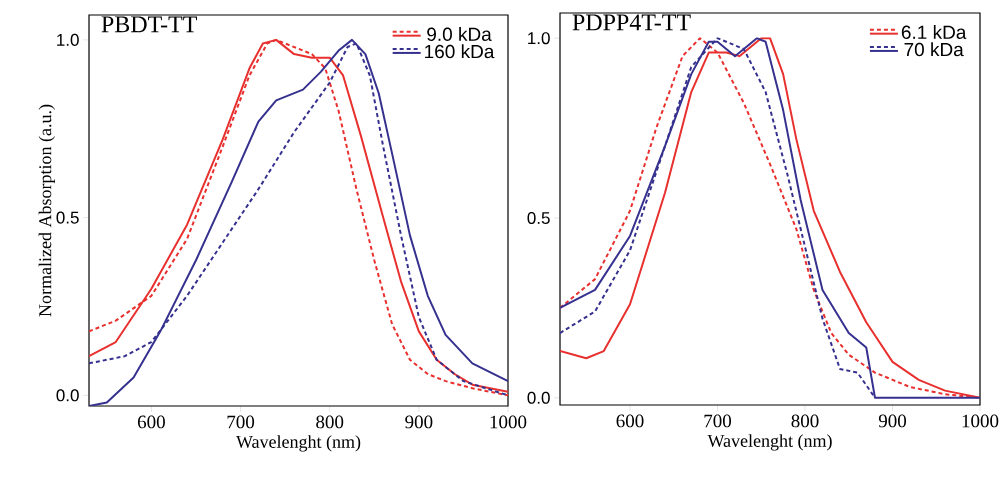 This screenshot has width=1006, height=483. Describe the element at coordinates (460, 51) in the screenshot. I see `legend-label: 160 kDa` at that location.